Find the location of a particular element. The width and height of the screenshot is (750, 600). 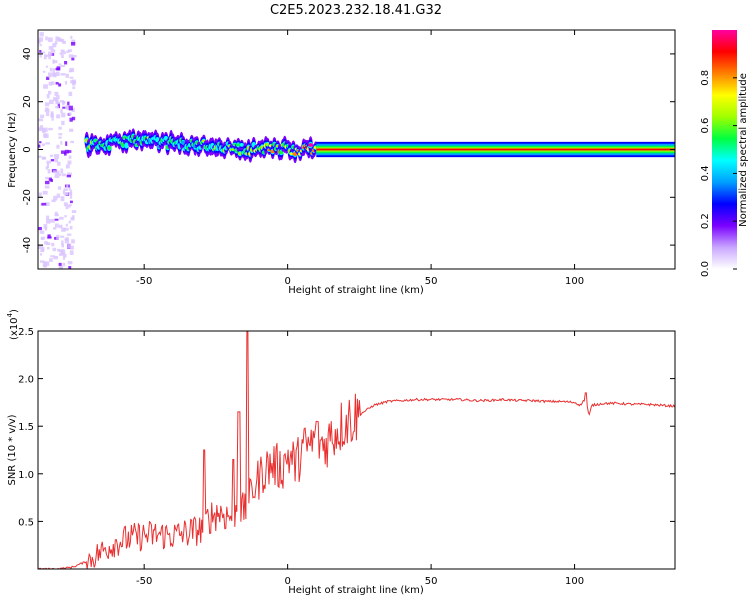

snr-y-tick-label: 1.0 is located at coordinates (26, 475).